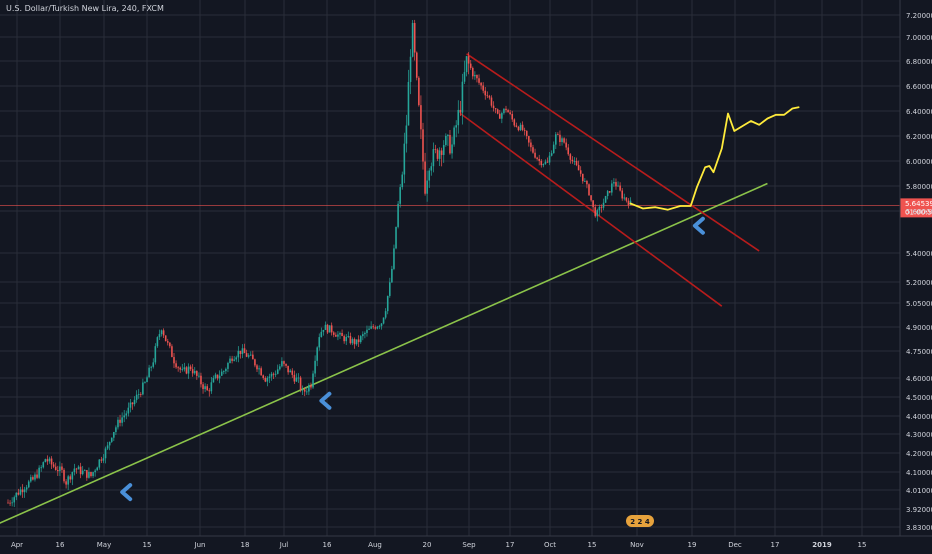  I want to click on channel-lower-line, so click(591, 209).